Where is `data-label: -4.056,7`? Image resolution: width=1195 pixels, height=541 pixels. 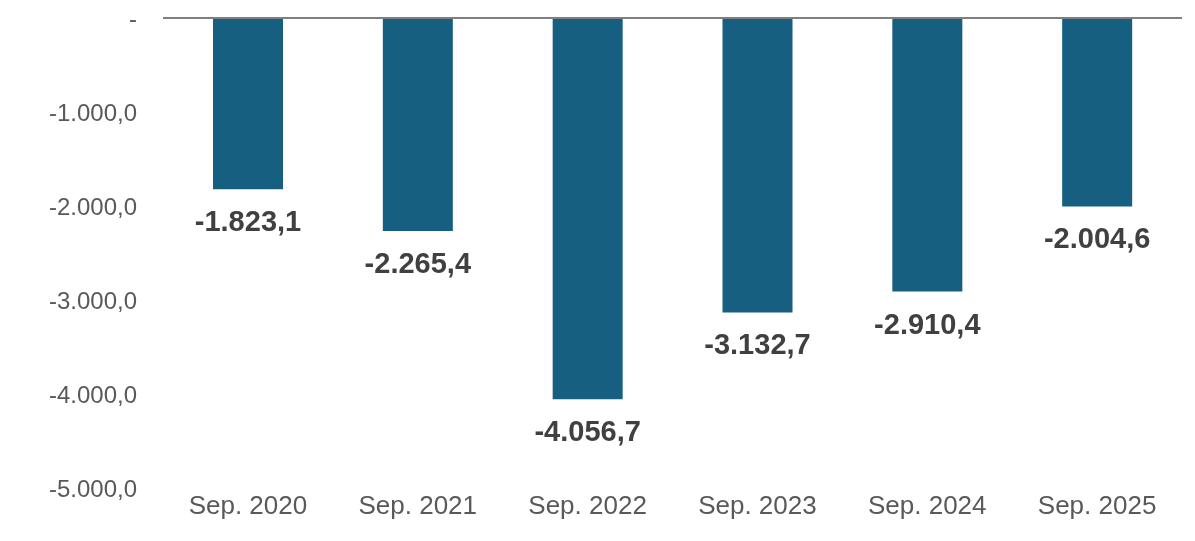 data-label: -4.056,7 is located at coordinates (587, 431).